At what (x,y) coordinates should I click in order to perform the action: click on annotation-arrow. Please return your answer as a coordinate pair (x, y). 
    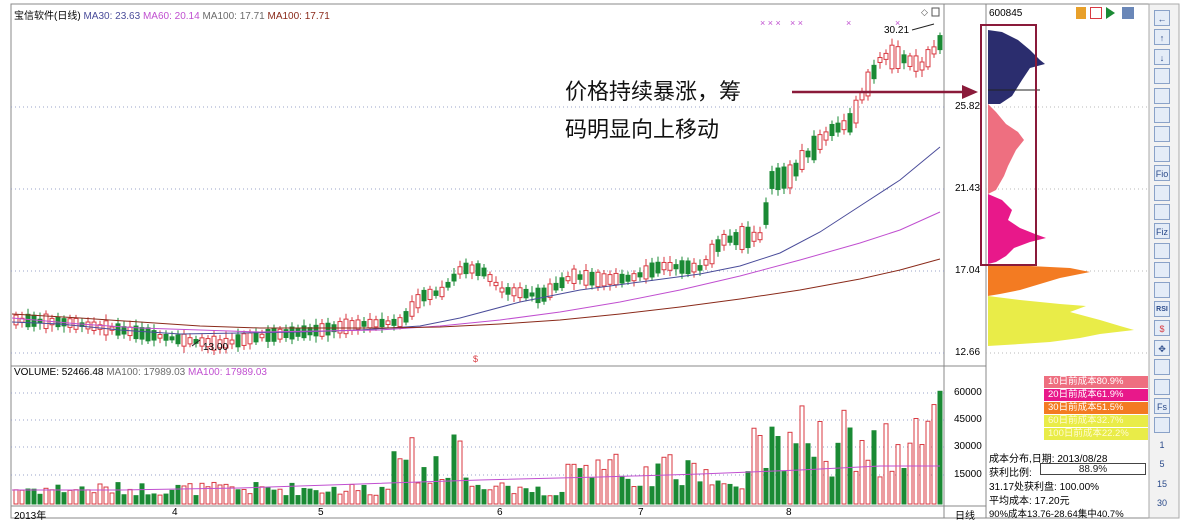
    Looking at the image, I should click on (885, 92).